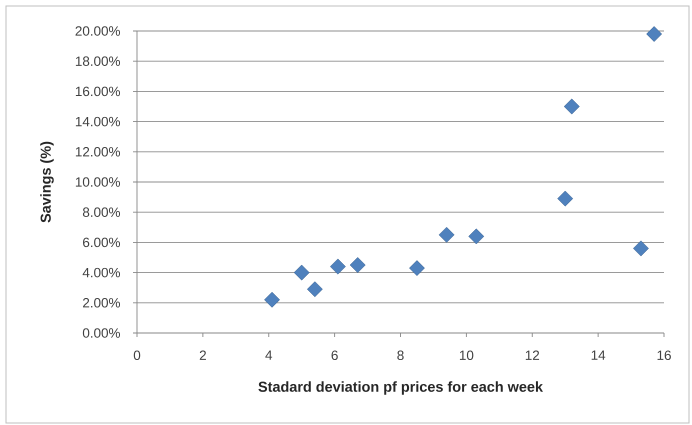 This screenshot has width=692, height=425. Describe the element at coordinates (335, 355) in the screenshot. I see `x-tick-label: 6` at that location.